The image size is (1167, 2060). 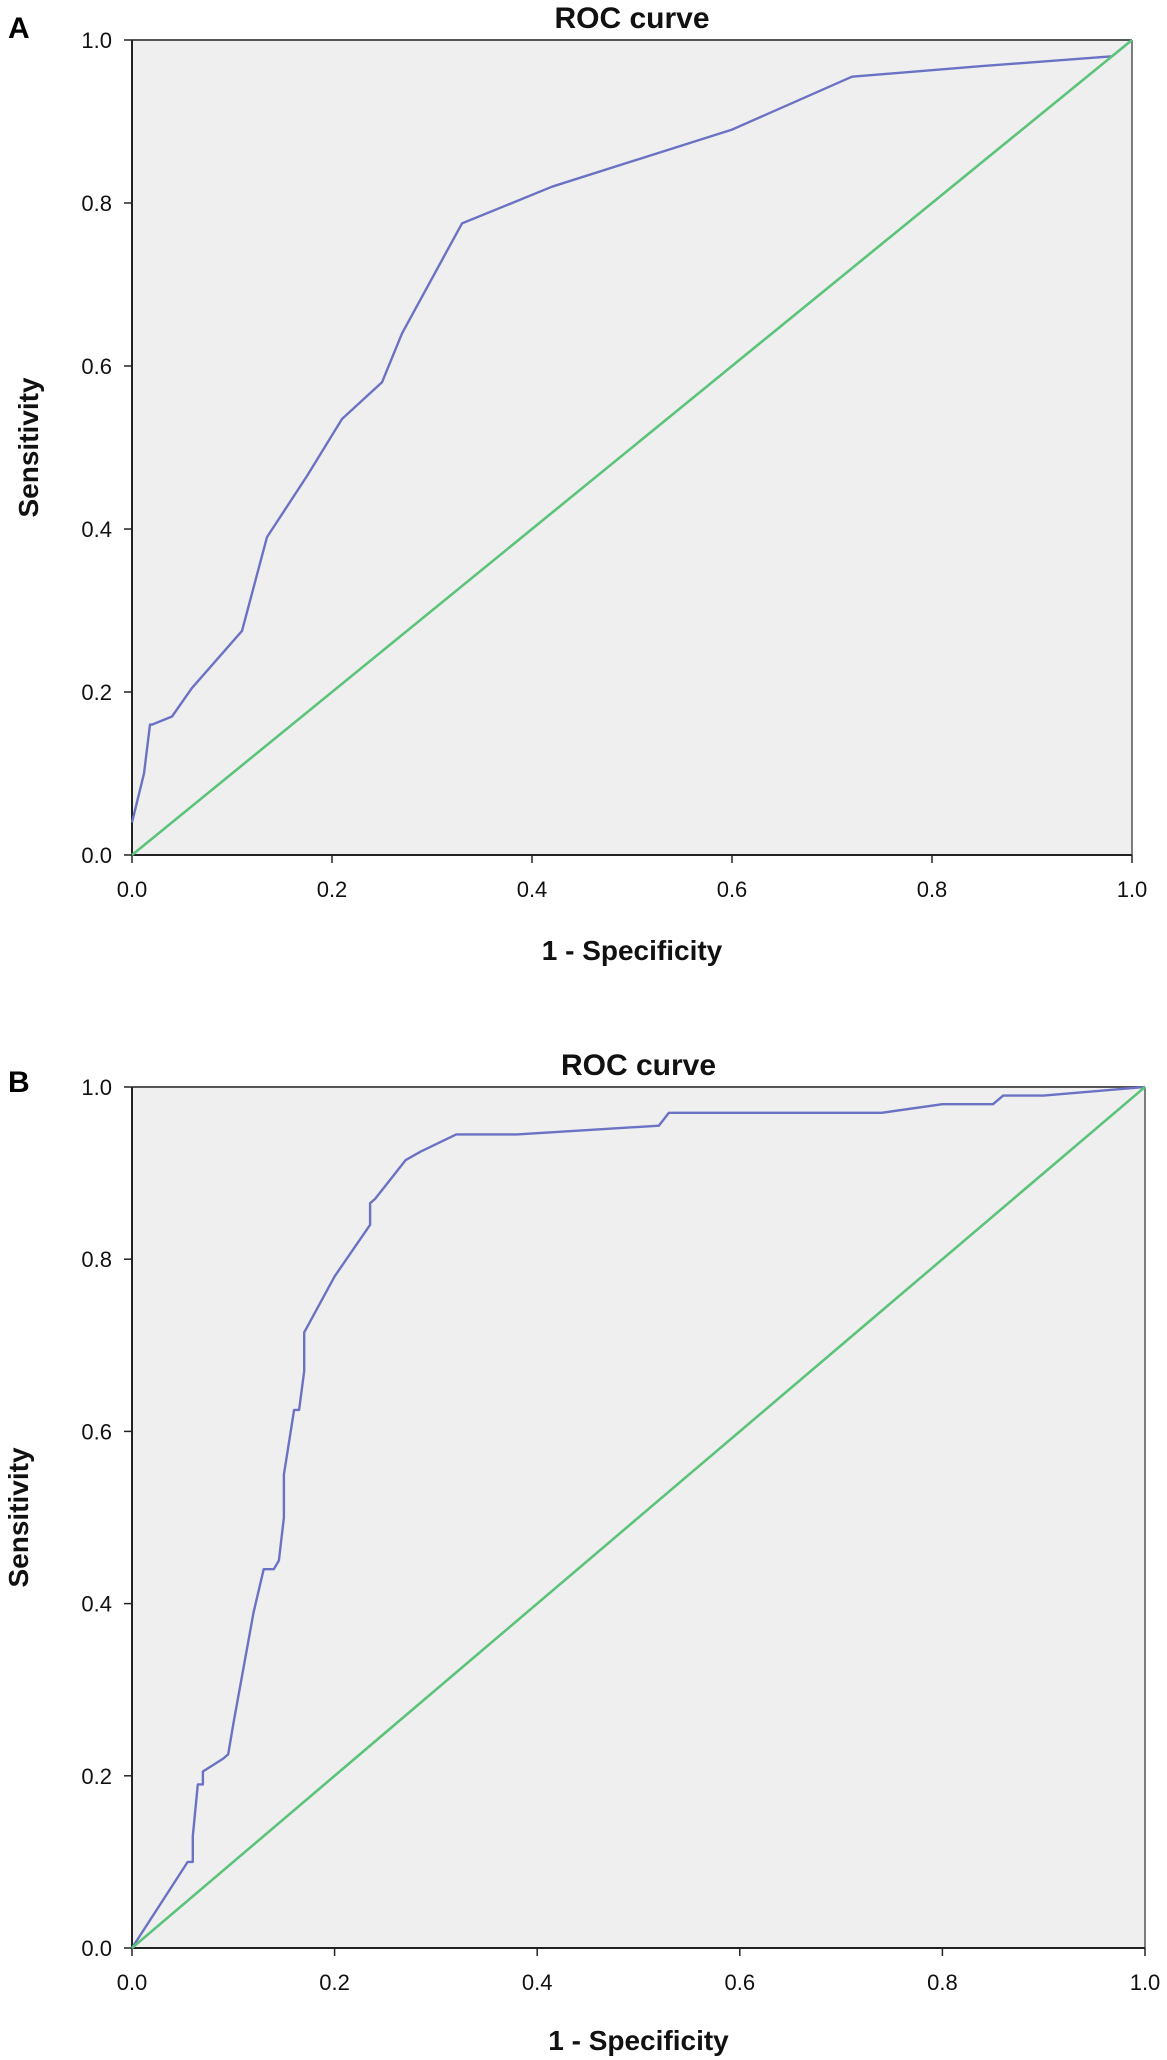 What do you see at coordinates (638, 1065) in the screenshot?
I see `panel-b-title: ROC curve` at bounding box center [638, 1065].